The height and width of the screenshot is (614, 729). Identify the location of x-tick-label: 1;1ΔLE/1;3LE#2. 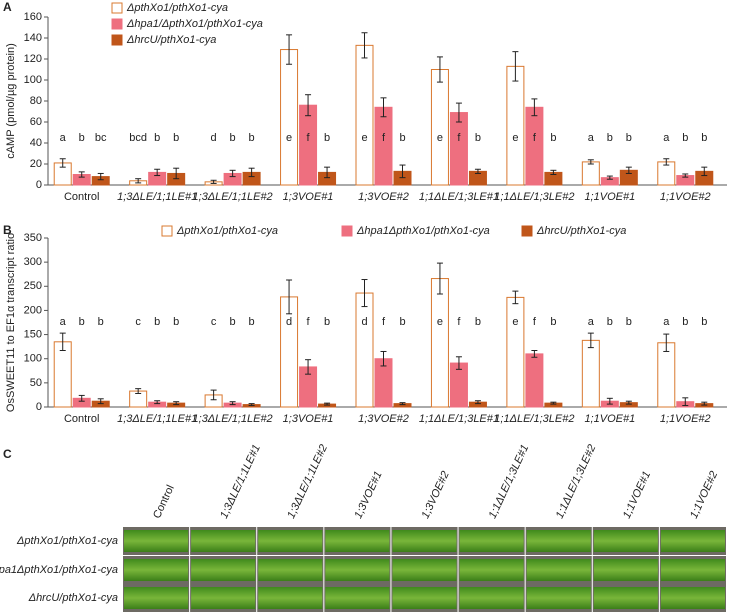
(534, 419).